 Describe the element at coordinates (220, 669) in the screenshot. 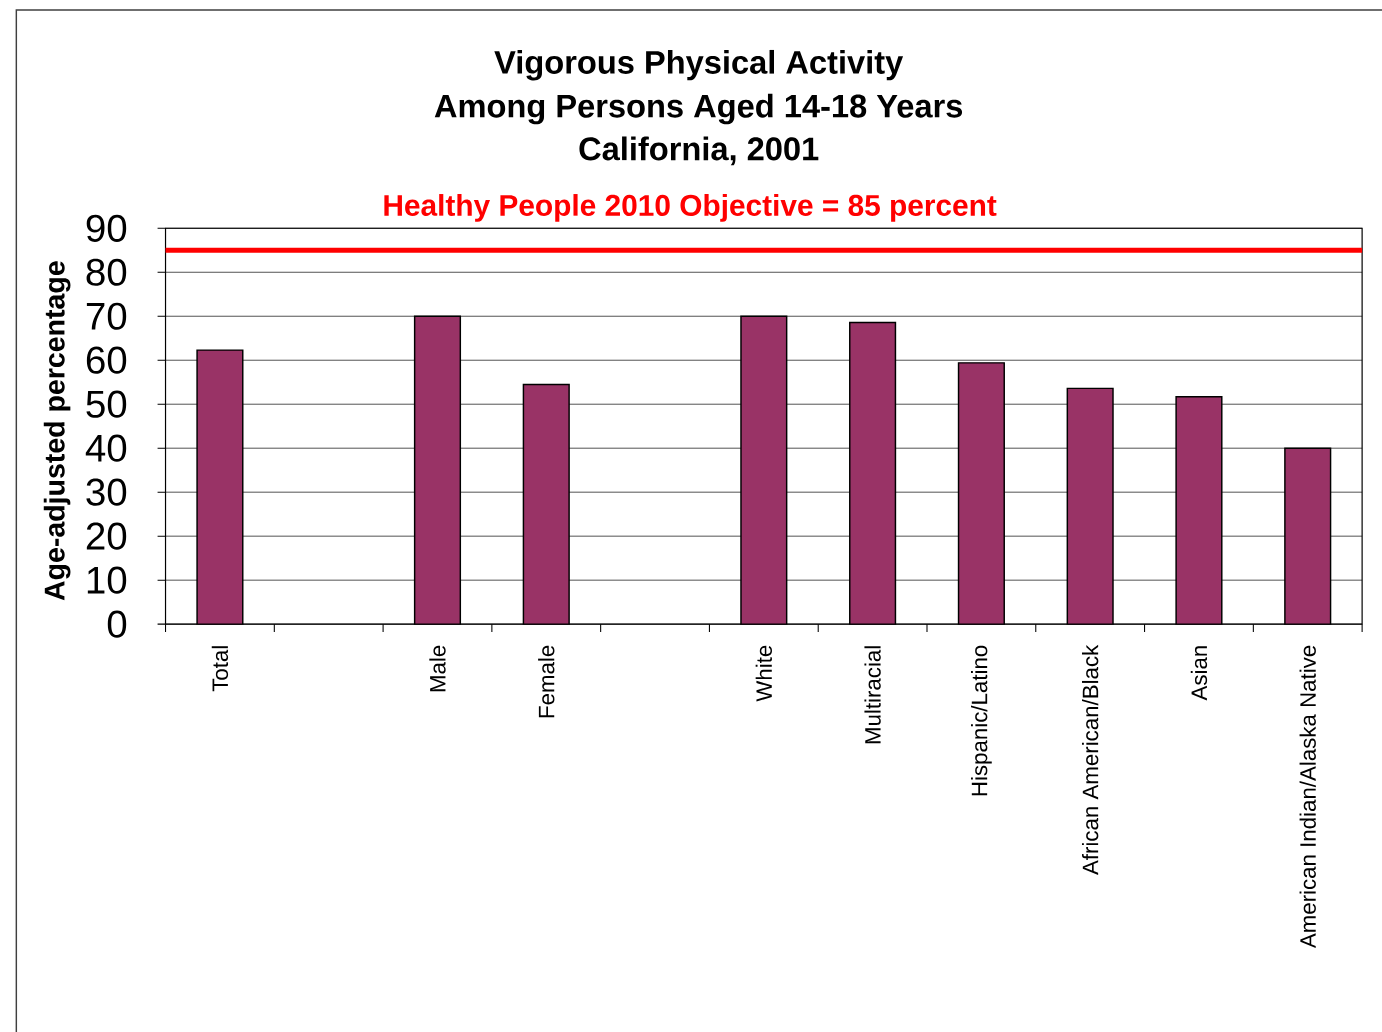

I see `x-tick-label: Total` at that location.